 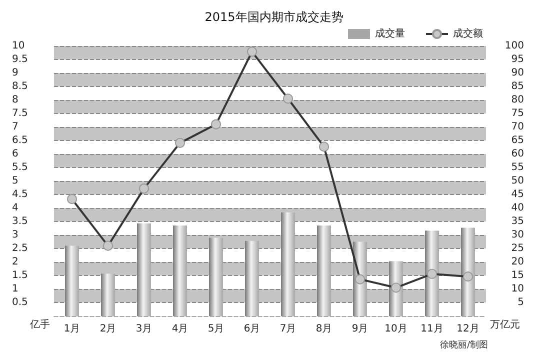 What do you see at coordinates (15, 154) in the screenshot?
I see `y-tick-label: 6` at bounding box center [15, 154].